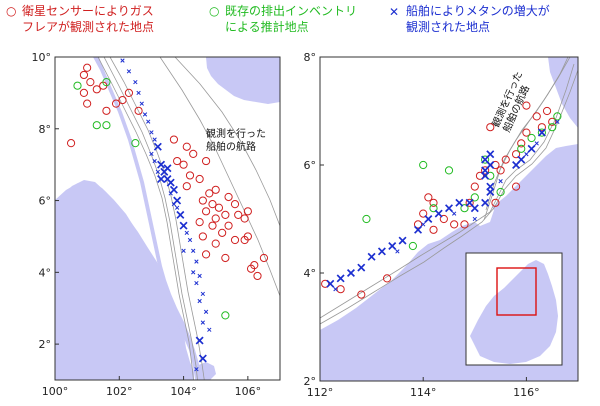 The width and height of the screenshot is (600, 406). I want to click on right-map-inventory-points, so click(462, 181).